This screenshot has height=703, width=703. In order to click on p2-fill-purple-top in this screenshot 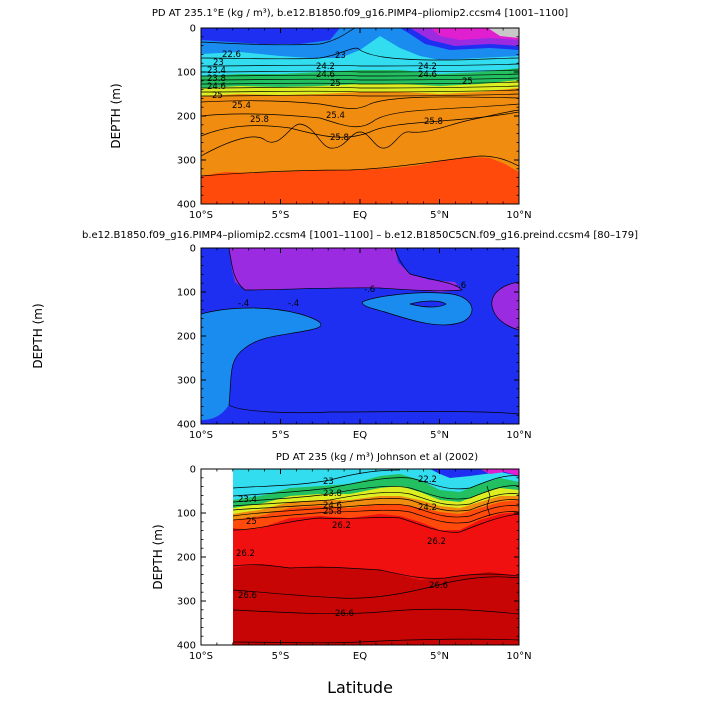, I will do `click(345, 270)`.